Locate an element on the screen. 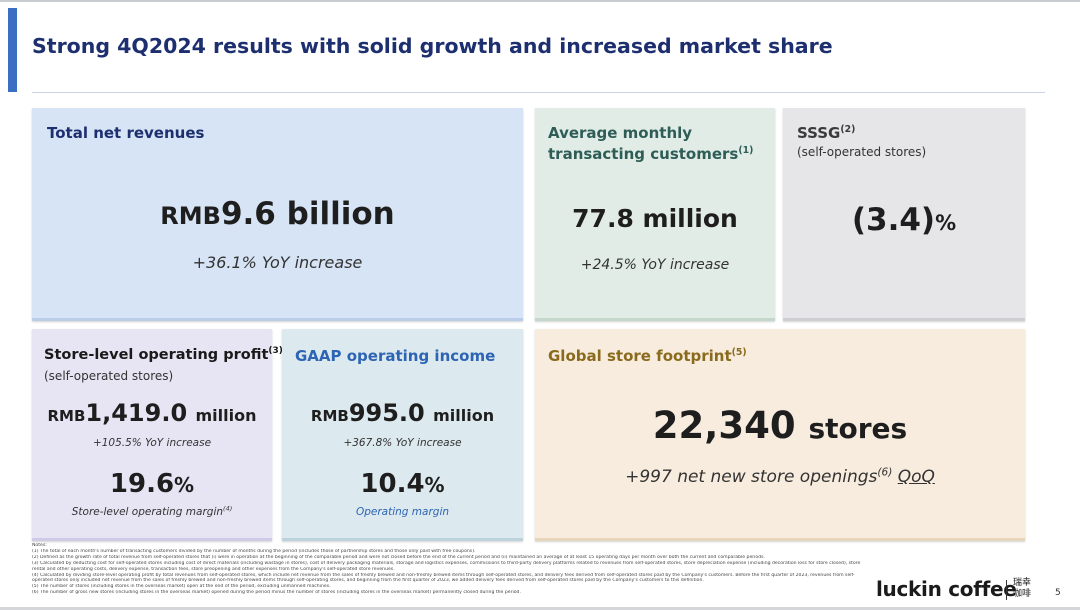  luckin-coffee-logo: luckin coffee is located at coordinates (946, 589).